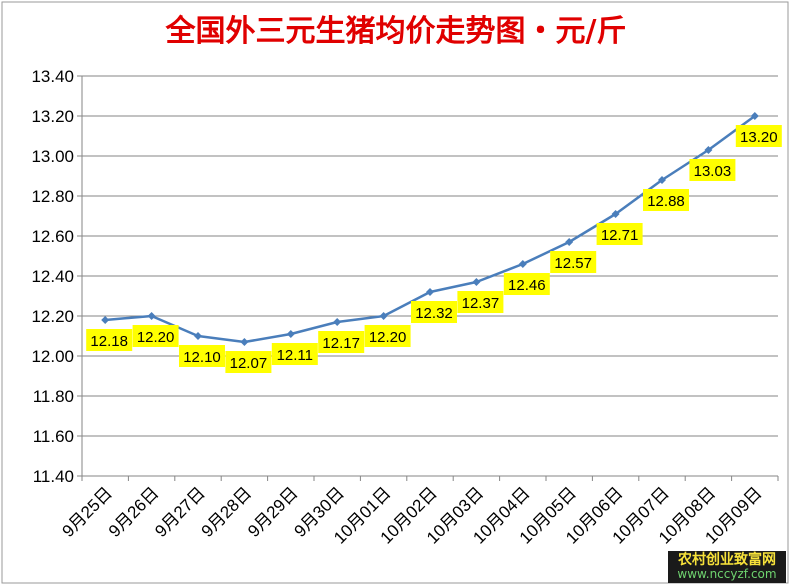  I want to click on y-tick-label: 12.20, so click(52, 316).